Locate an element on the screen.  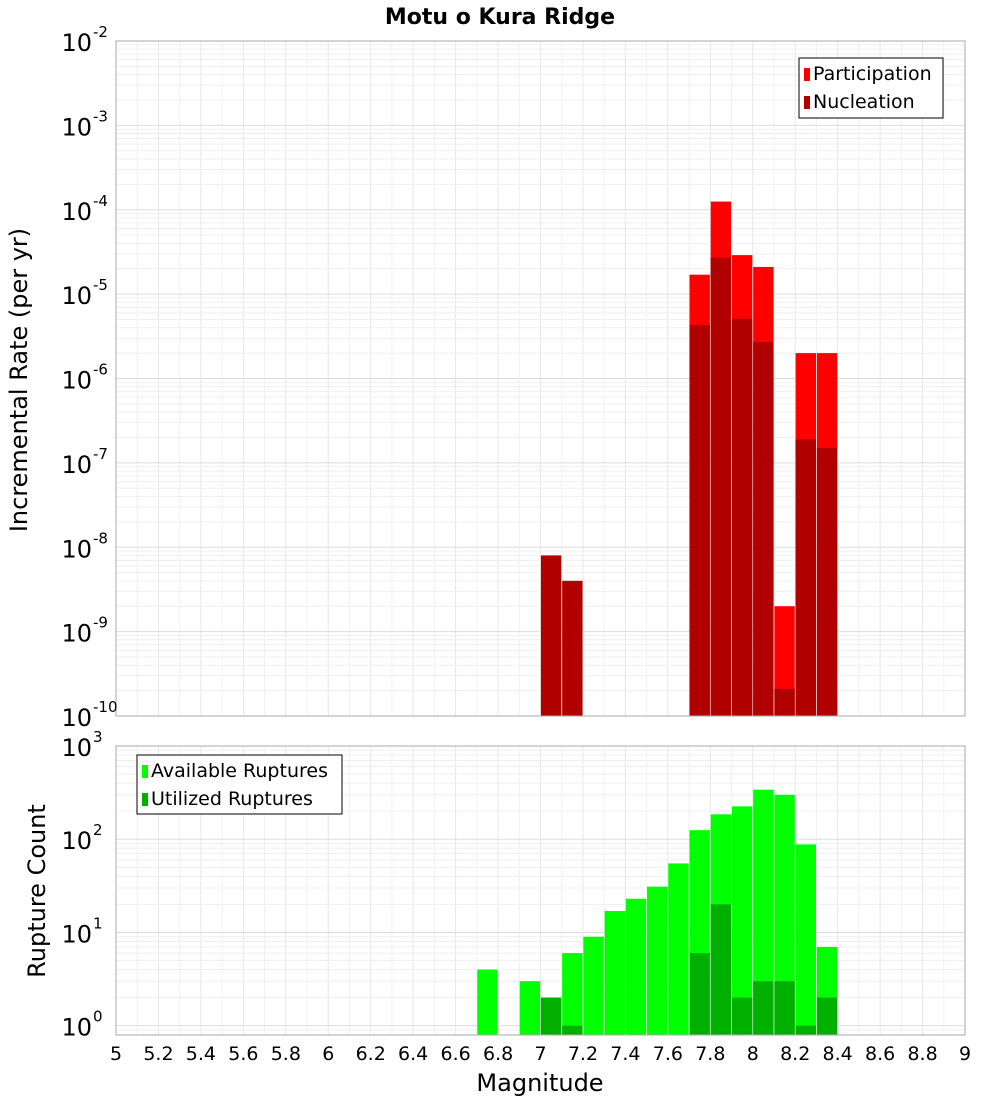
x-tick-label: 5.4 is located at coordinates (201, 1054).